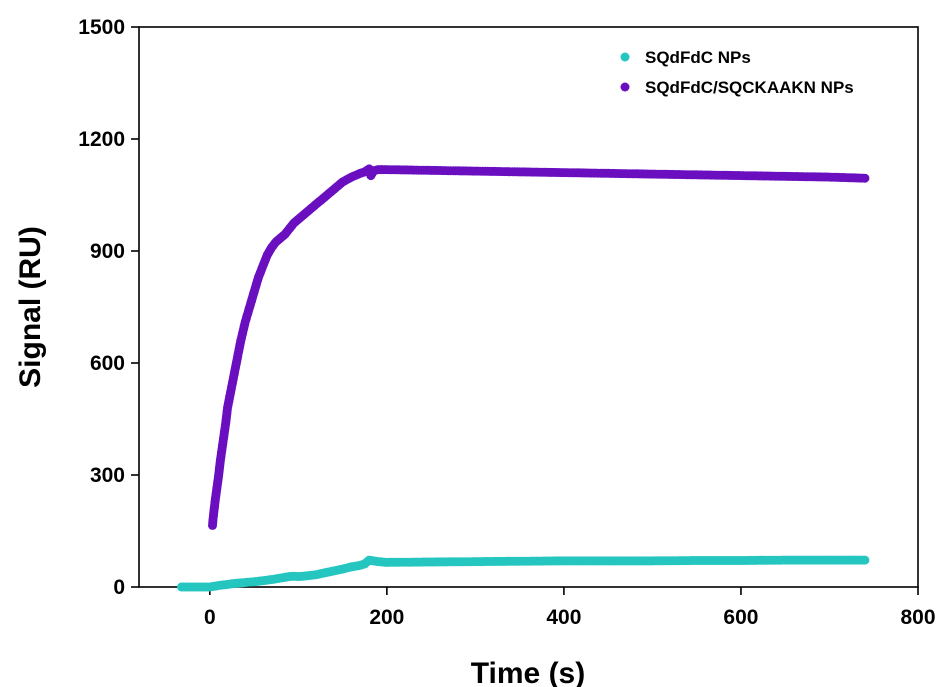  What do you see at coordinates (625, 87) in the screenshot?
I see `legend-marker-sqdfdc-sqckaakn` at bounding box center [625, 87].